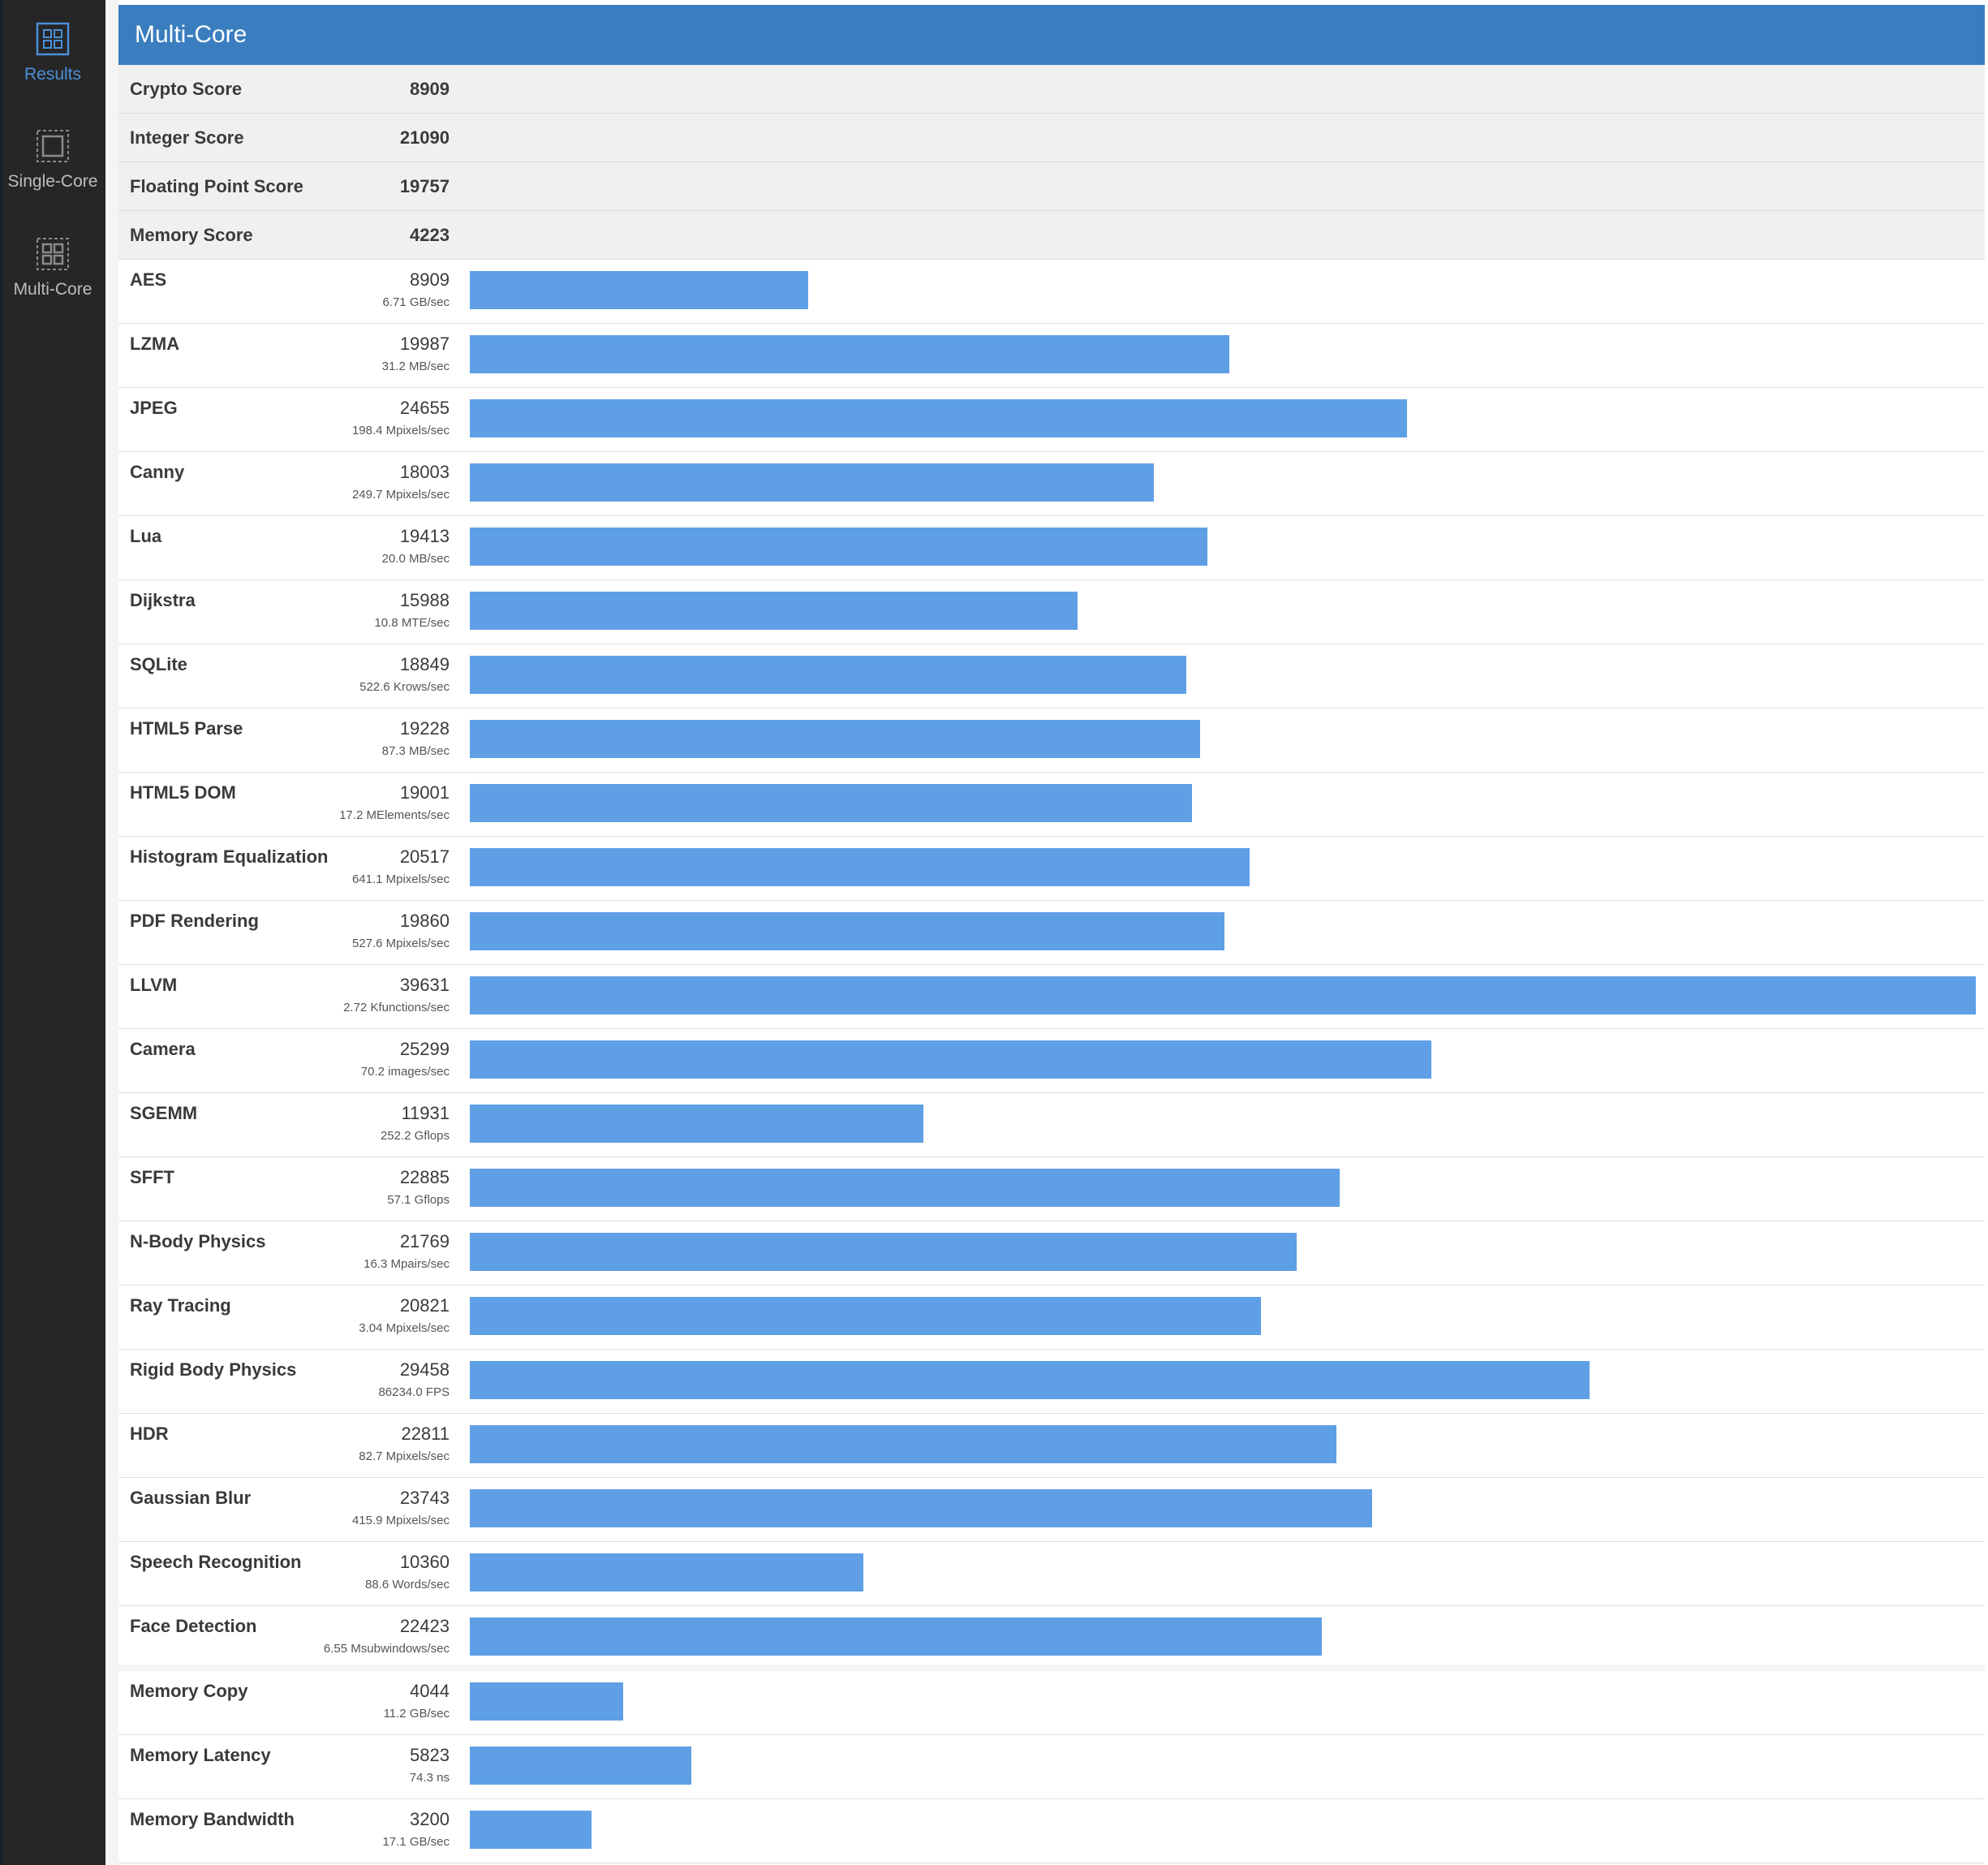  I want to click on benchmark-row: Face Detection 22423 6.55 Msubwindows/sec, so click(1051, 1638).